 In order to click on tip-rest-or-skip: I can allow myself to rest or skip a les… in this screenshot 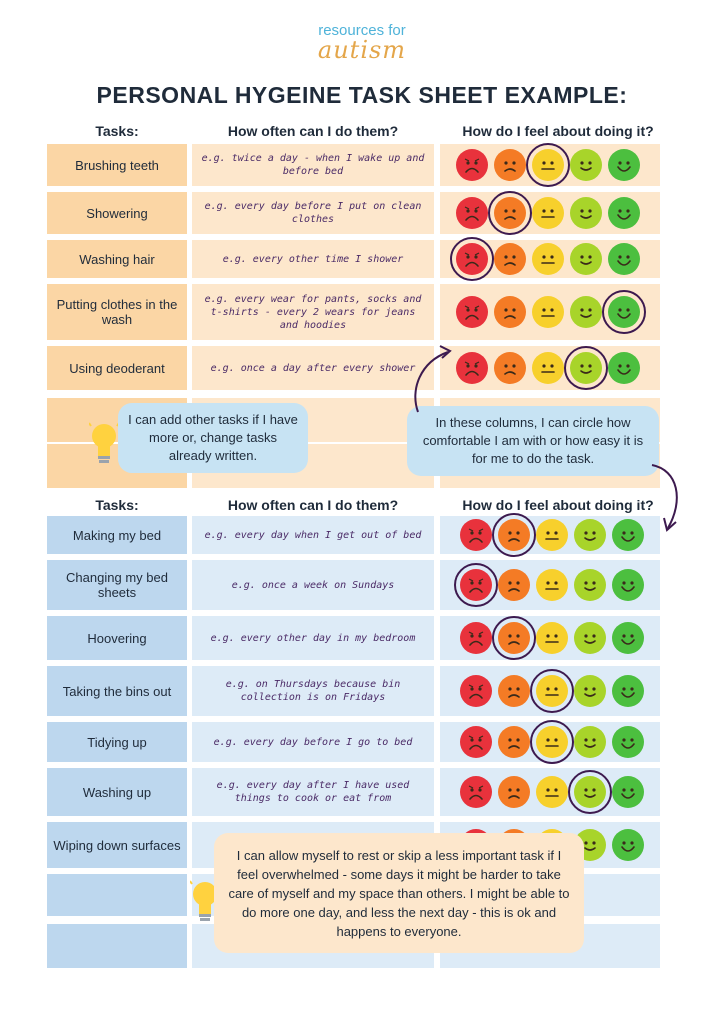, I will do `click(399, 893)`.